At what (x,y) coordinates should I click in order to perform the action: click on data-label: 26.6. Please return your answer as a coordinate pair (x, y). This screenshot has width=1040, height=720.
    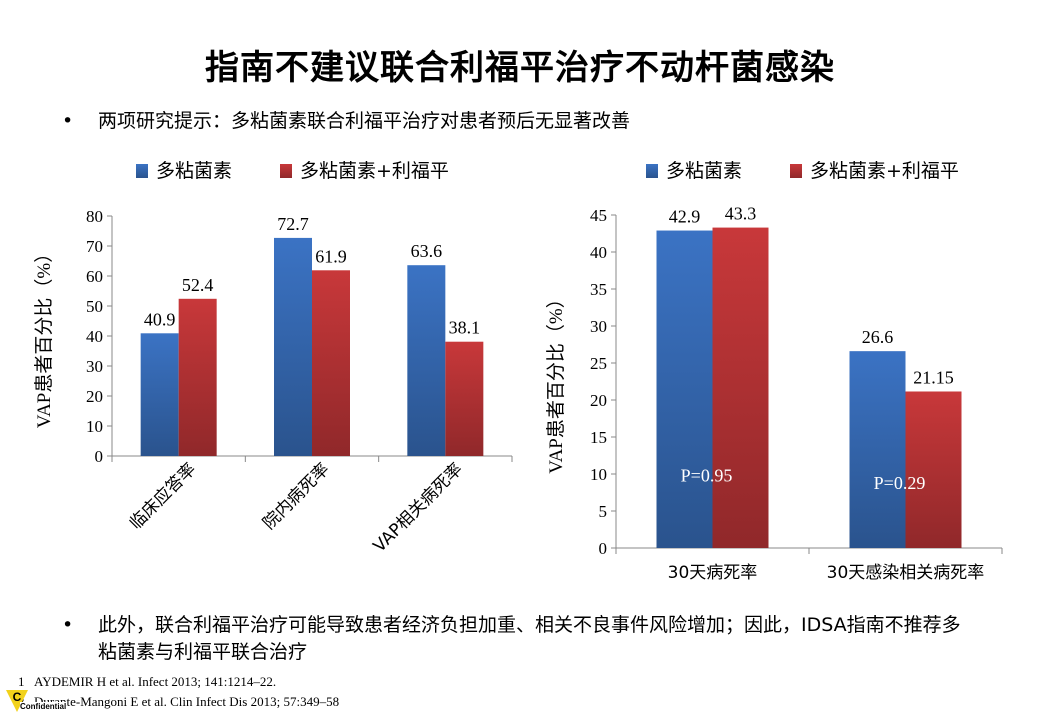
    Looking at the image, I should click on (878, 337).